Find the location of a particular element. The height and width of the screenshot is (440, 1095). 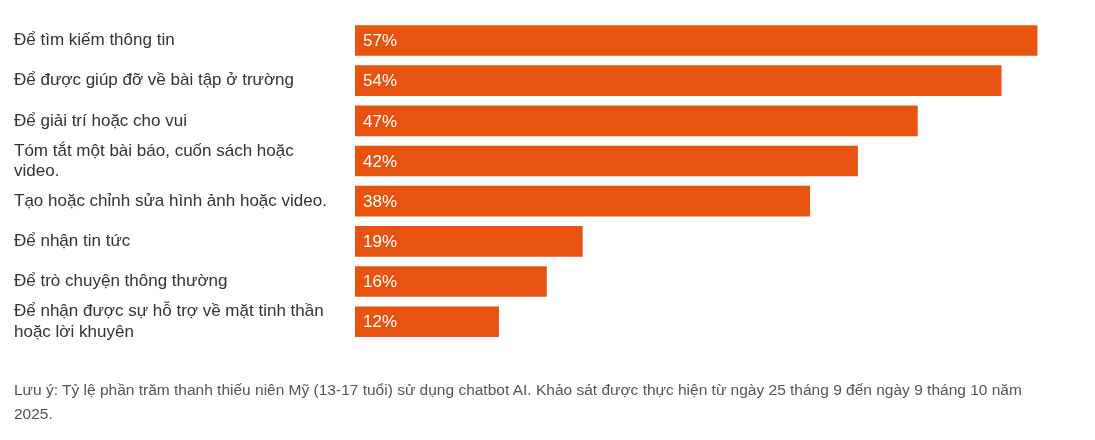

data-label: 38% is located at coordinates (380, 201).